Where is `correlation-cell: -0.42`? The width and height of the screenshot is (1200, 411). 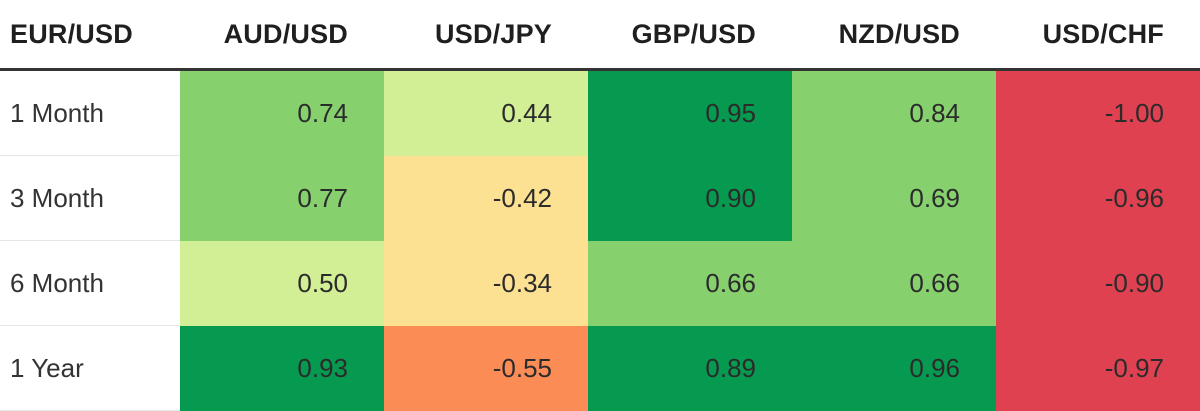
correlation-cell: -0.42 is located at coordinates (486, 198).